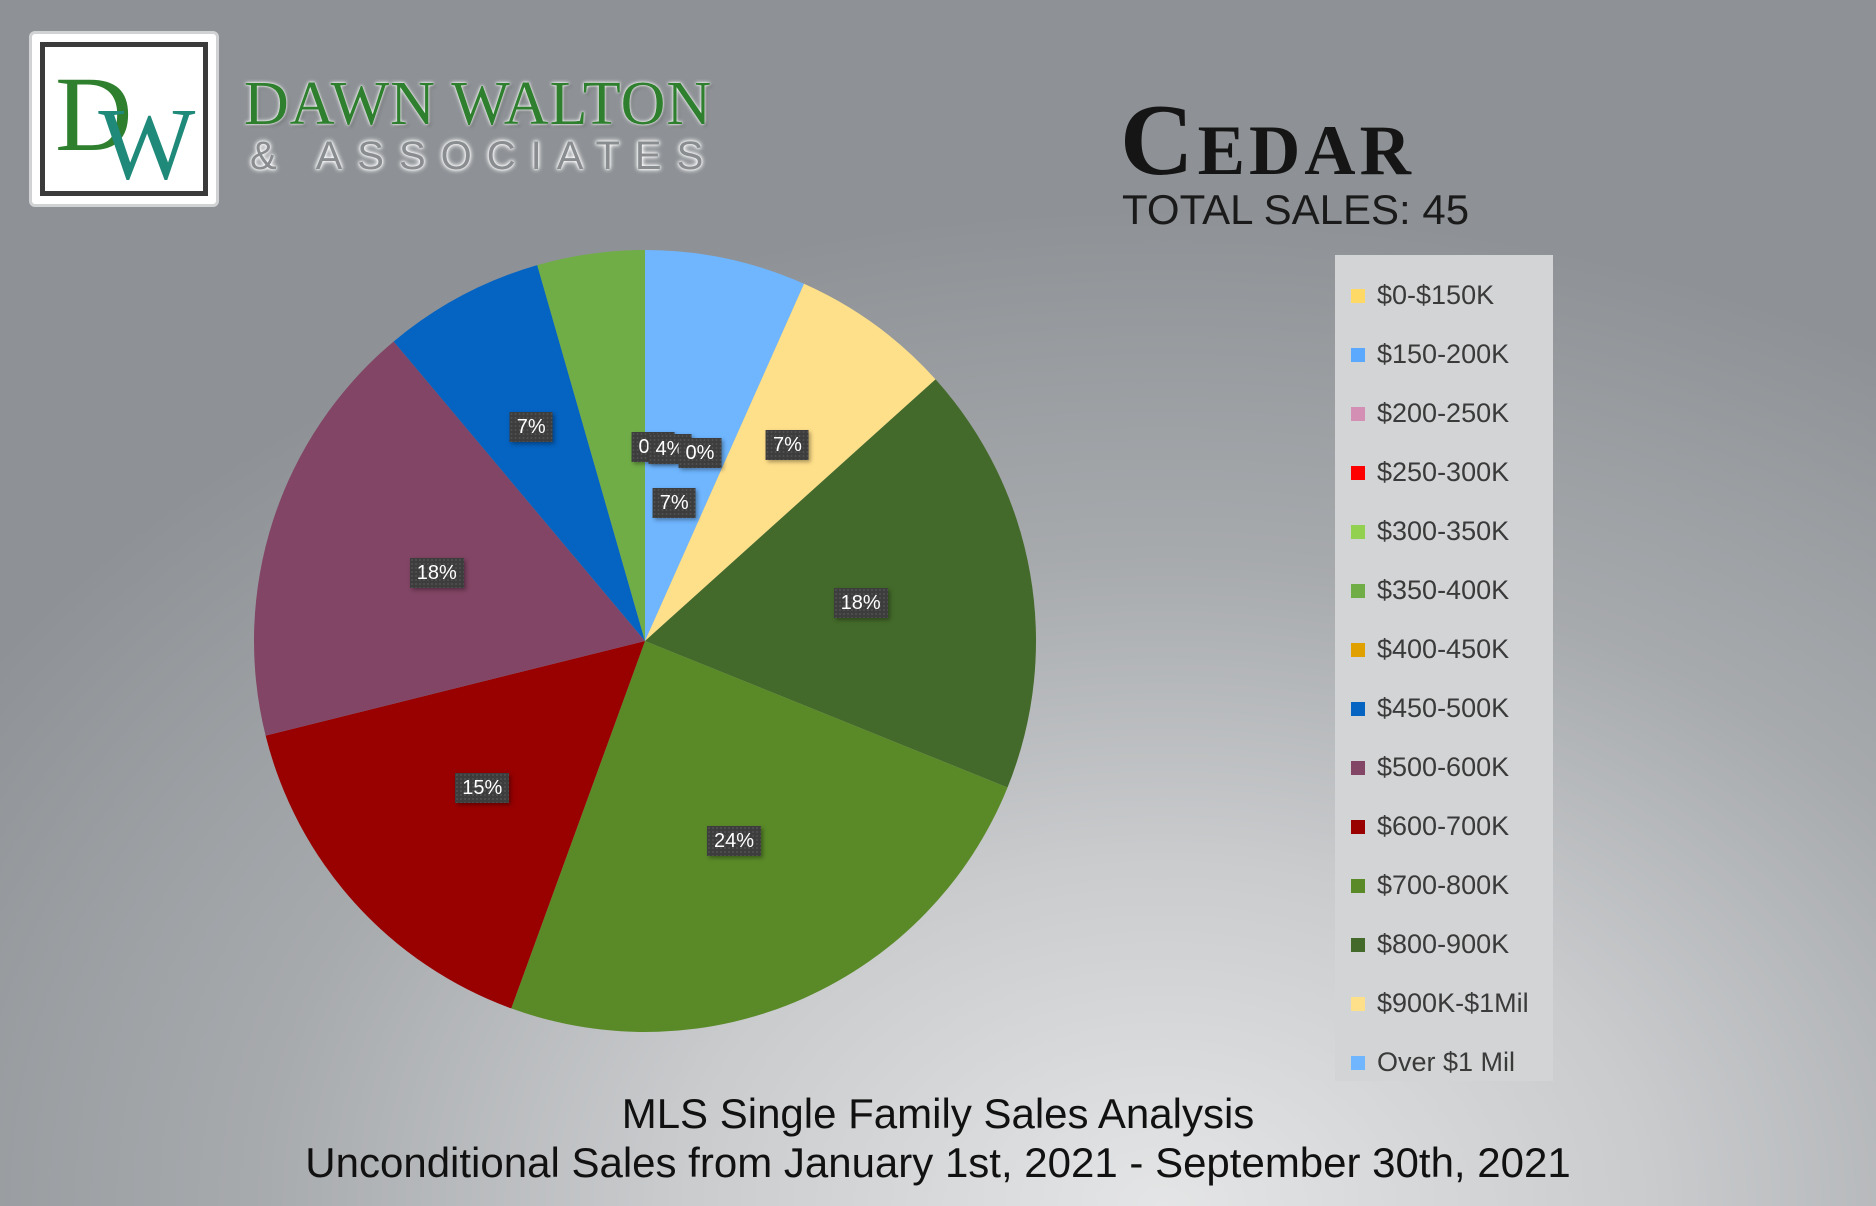 The width and height of the screenshot is (1876, 1206). I want to click on pie-slice-500-600k, so click(450, 538).